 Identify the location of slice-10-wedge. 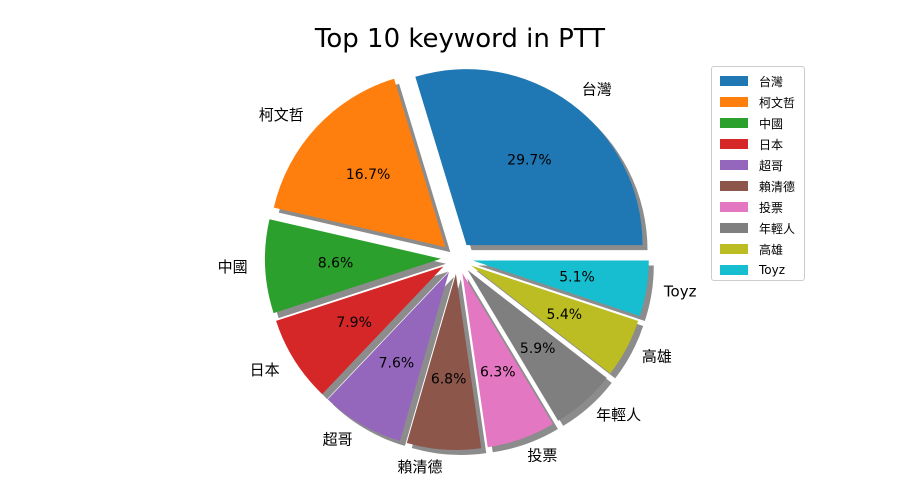
(560, 288).